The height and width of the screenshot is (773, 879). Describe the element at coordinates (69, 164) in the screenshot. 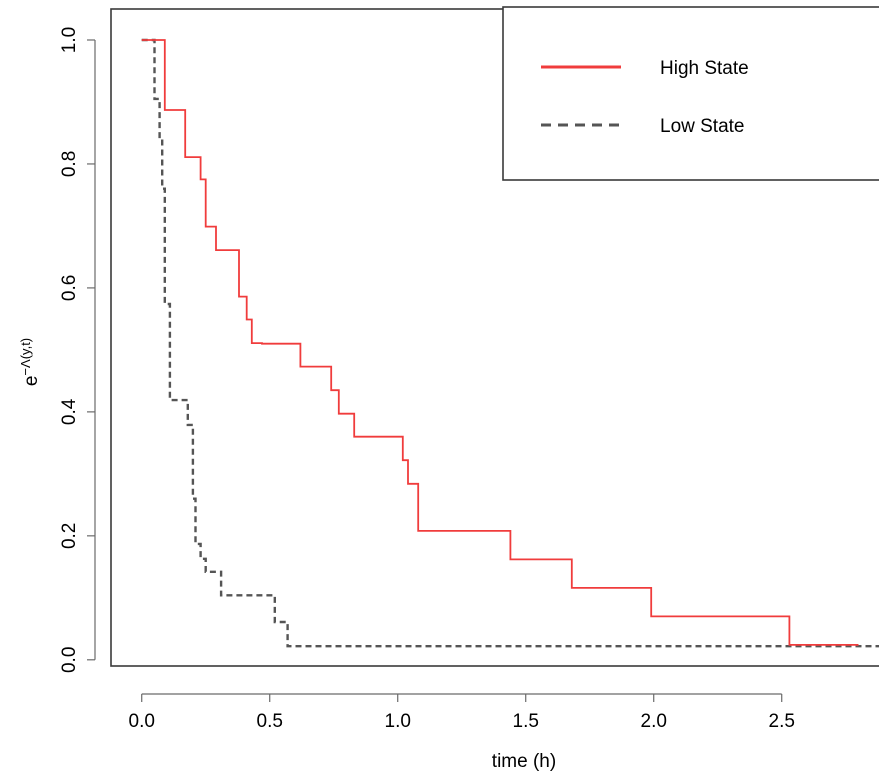

I see `y-tick-label: 0.8` at that location.